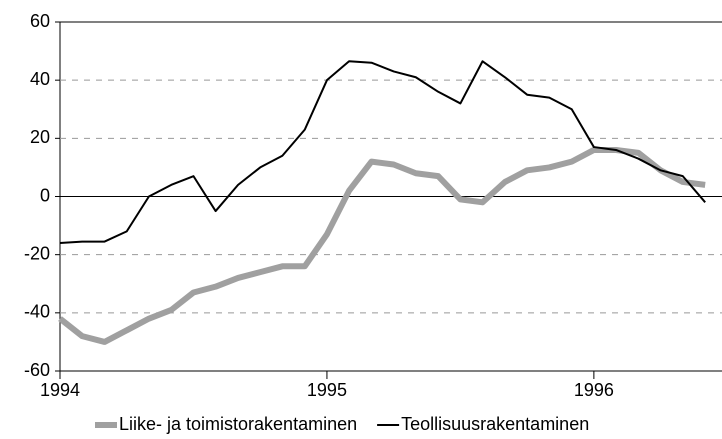  Describe the element at coordinates (40, 137) in the screenshot. I see `y-tick-label: 20` at that location.